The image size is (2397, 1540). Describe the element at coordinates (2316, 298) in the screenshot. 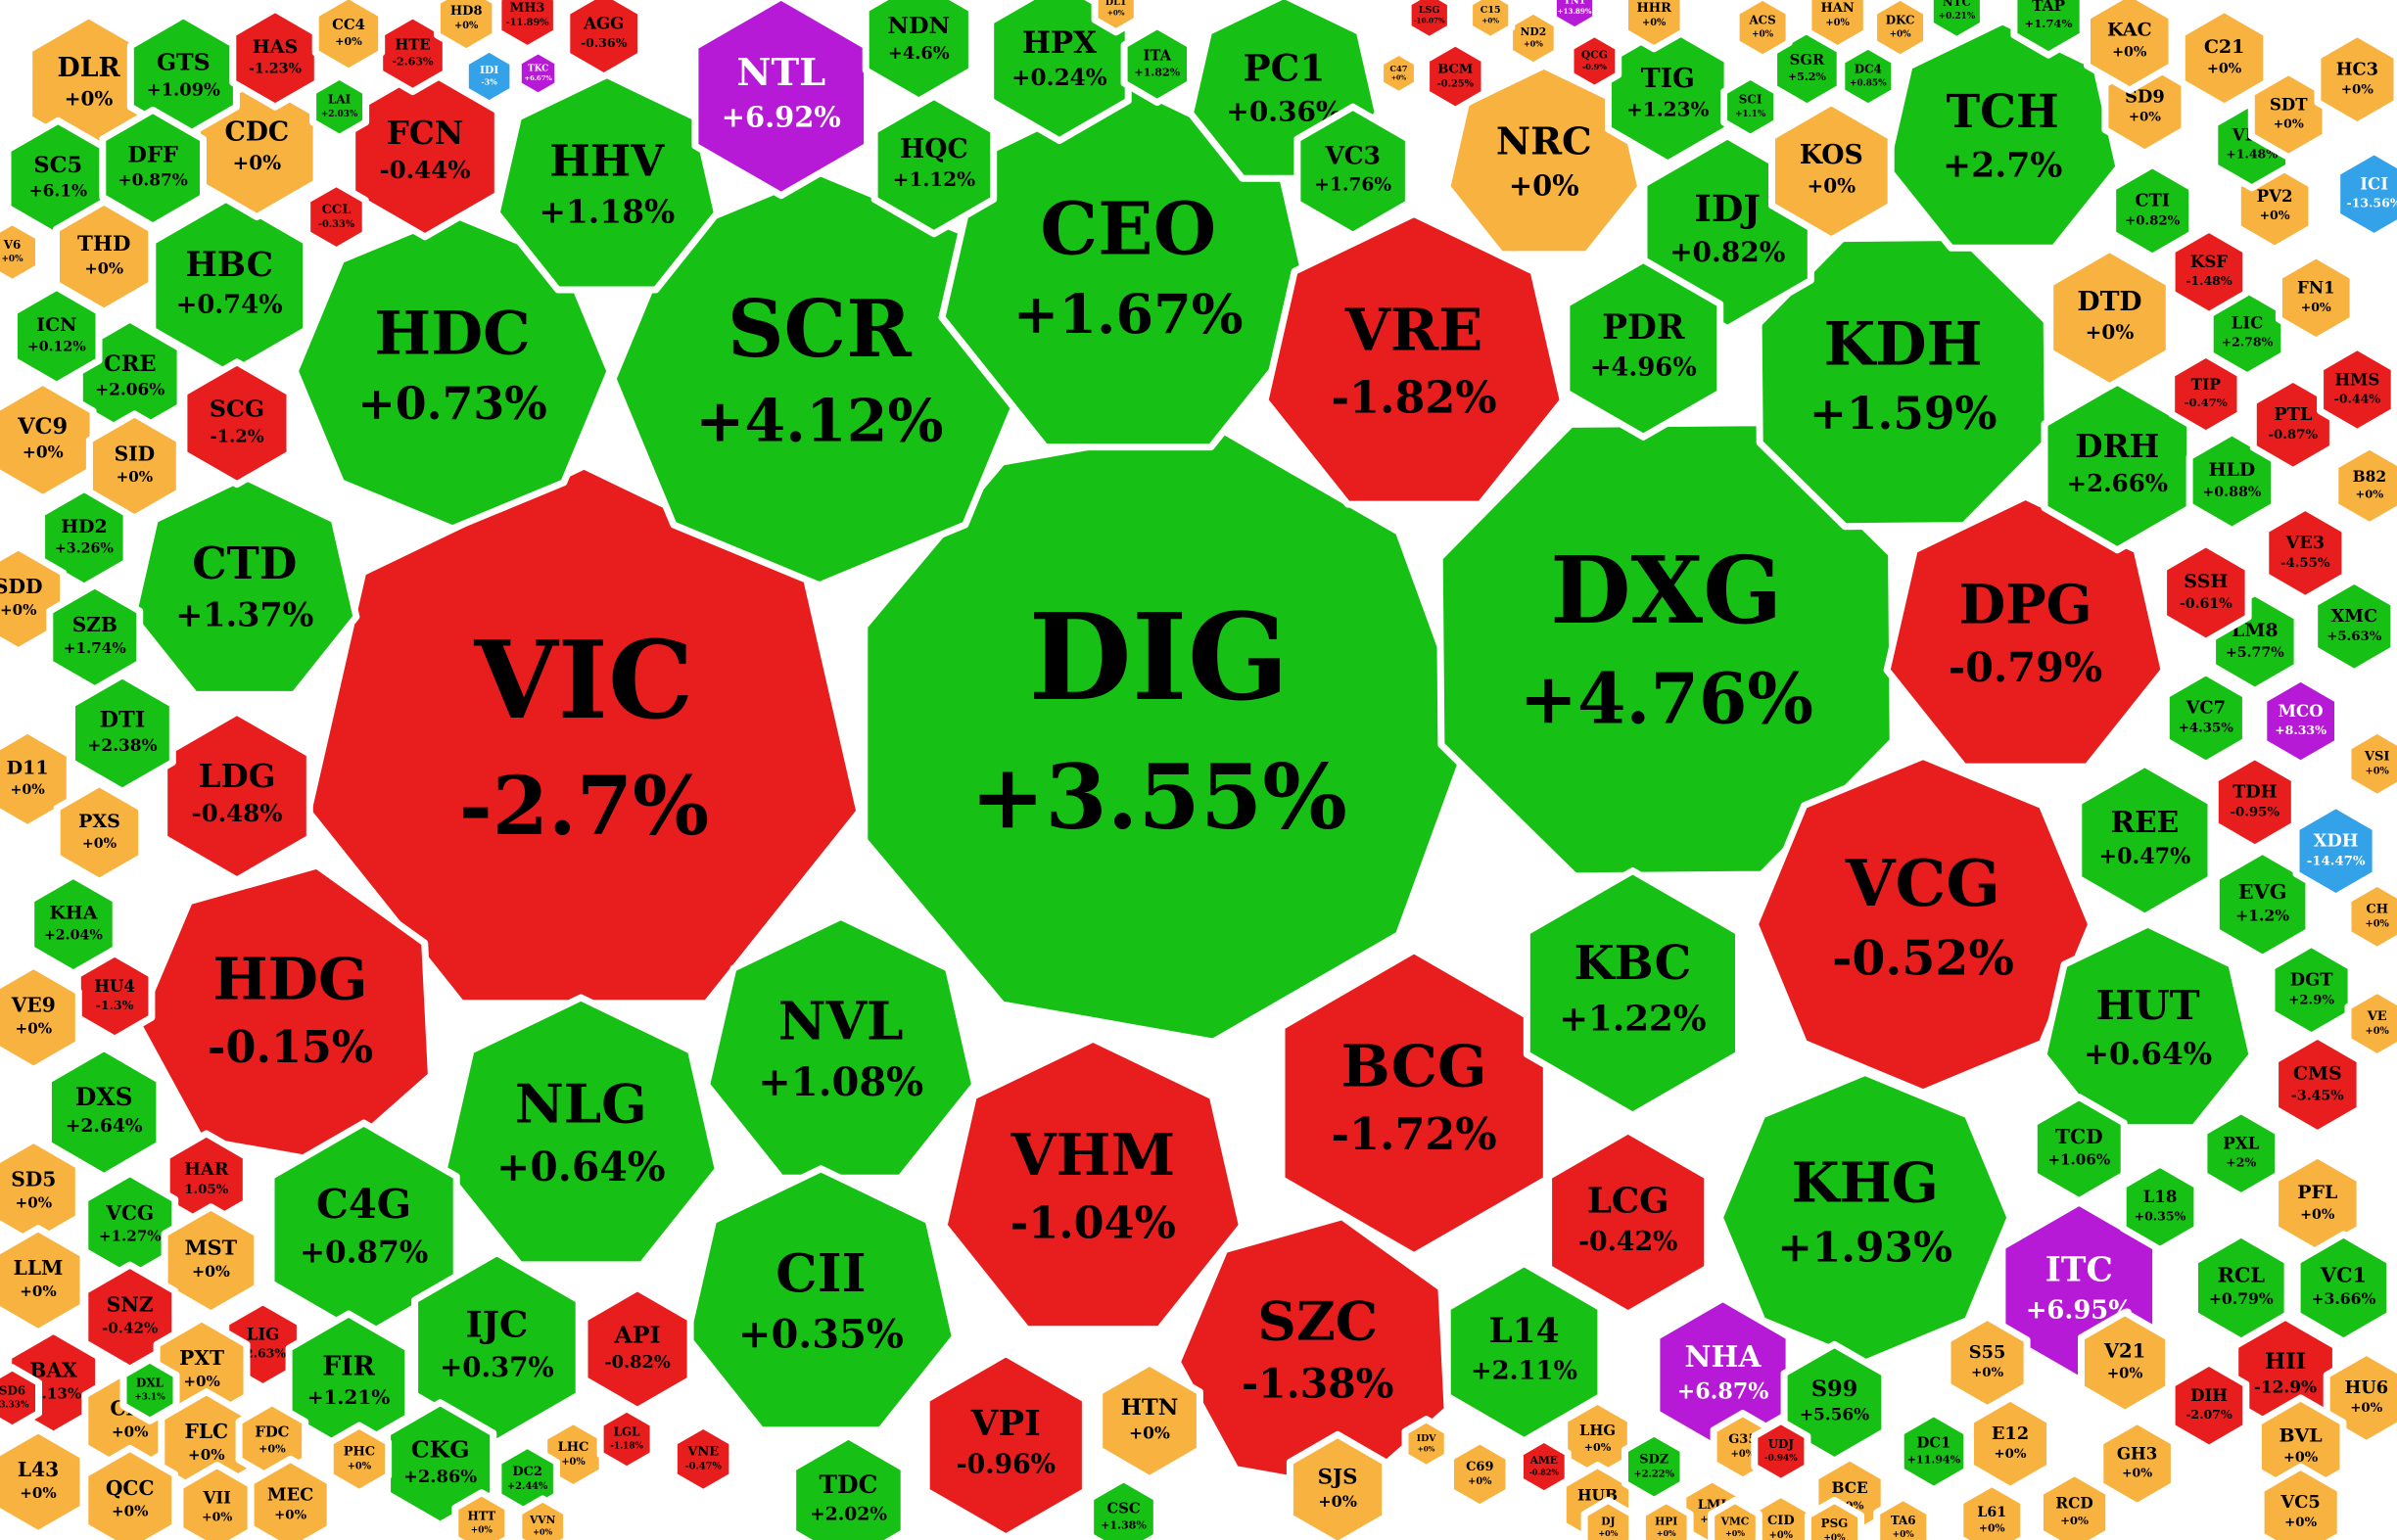

I see `bubble-shape-fn1` at that location.